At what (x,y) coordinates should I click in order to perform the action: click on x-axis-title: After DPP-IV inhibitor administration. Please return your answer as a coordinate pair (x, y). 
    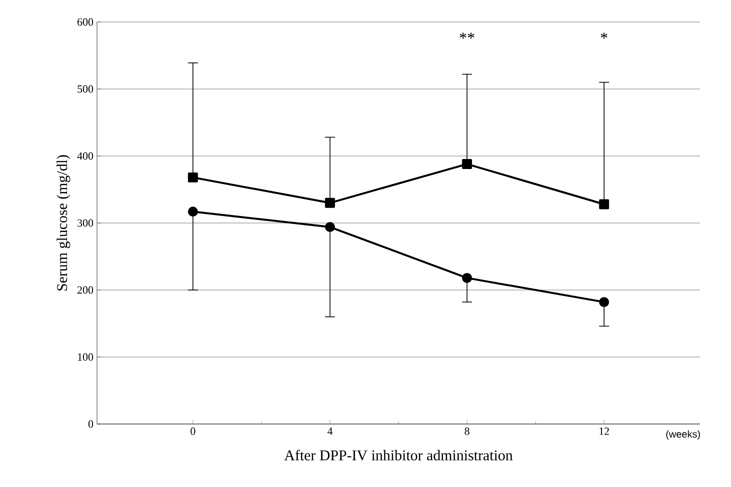
    Looking at the image, I should click on (398, 455).